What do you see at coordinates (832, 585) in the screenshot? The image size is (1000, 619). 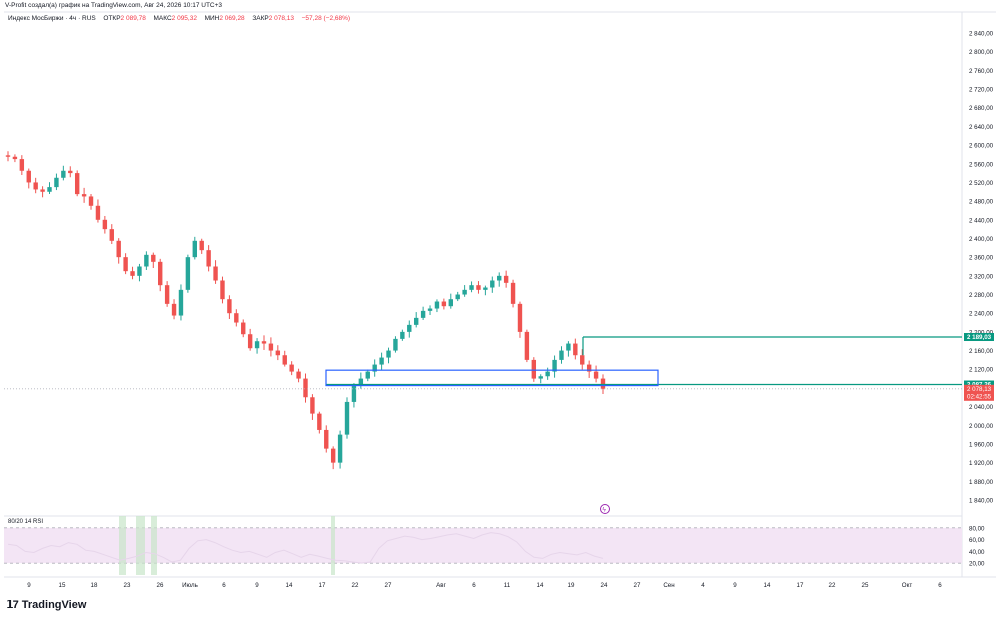 I see `time-tick: 22` at bounding box center [832, 585].